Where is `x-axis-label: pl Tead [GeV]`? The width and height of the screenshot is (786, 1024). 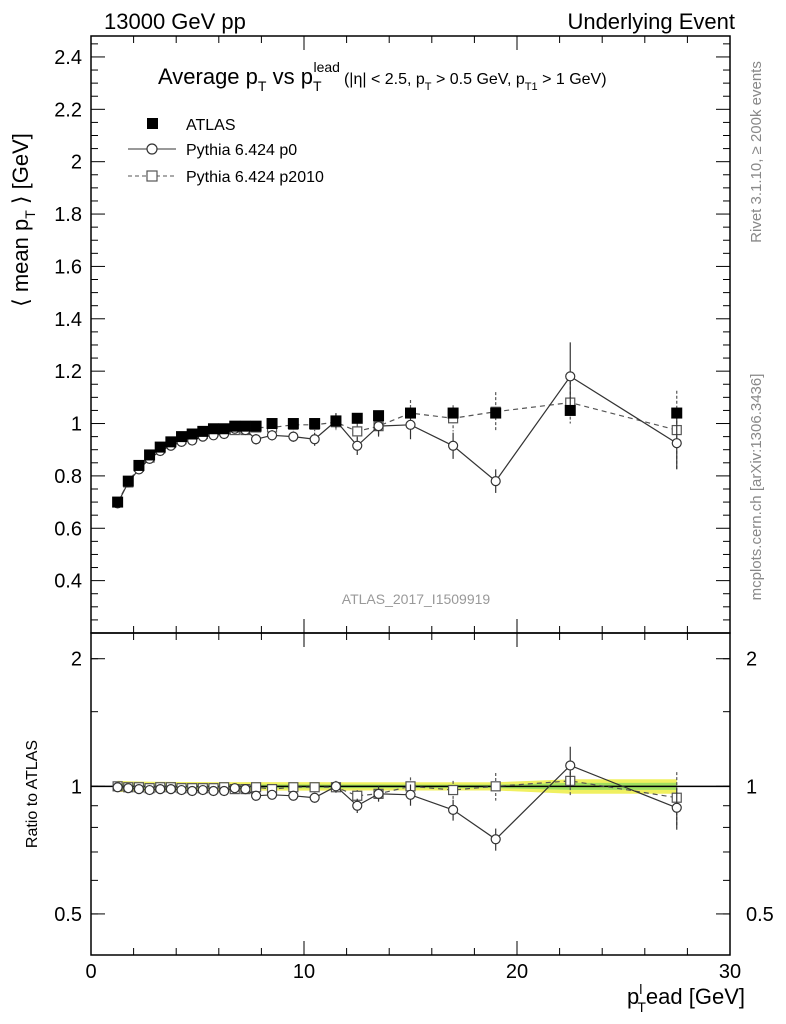
x-axis-label: pl Tead [GeV] is located at coordinates (686, 998).